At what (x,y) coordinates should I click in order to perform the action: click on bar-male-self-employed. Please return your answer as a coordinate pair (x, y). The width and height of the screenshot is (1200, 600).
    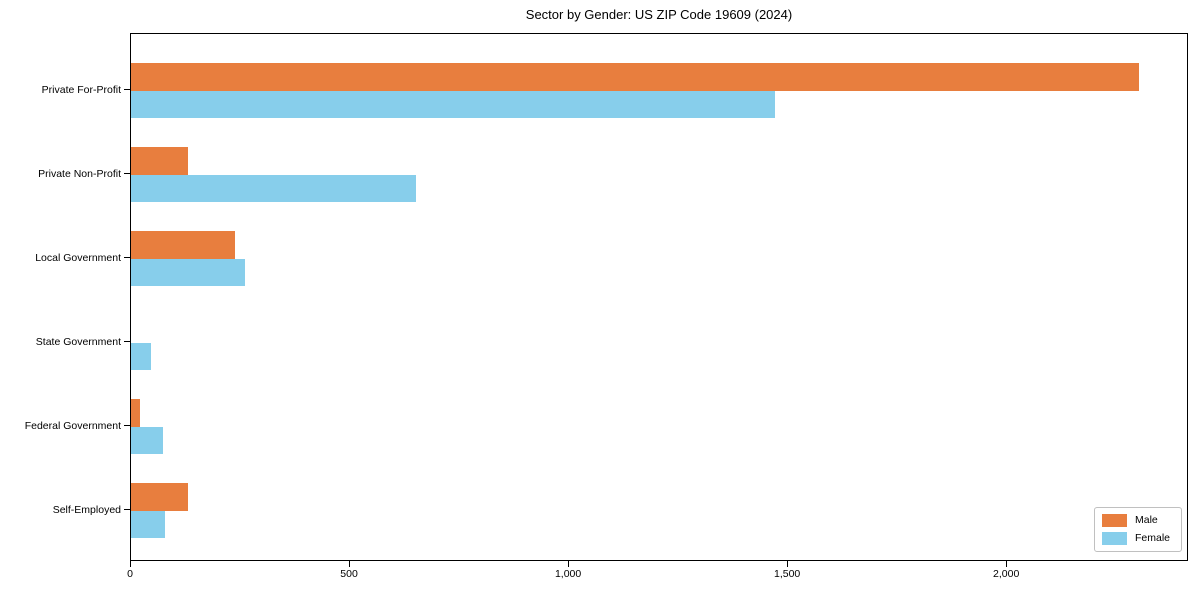
    Looking at the image, I should click on (159, 497).